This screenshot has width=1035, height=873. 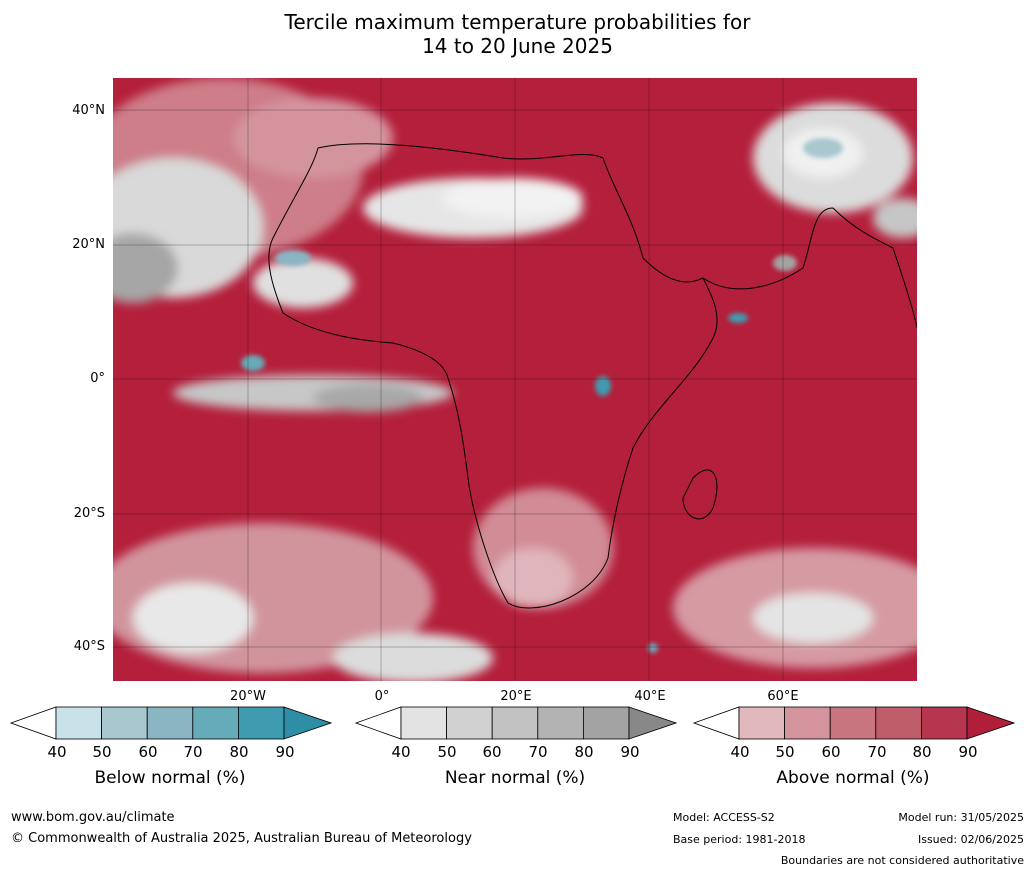 What do you see at coordinates (248, 696) in the screenshot?
I see `lon-label-20w: 20°W` at bounding box center [248, 696].